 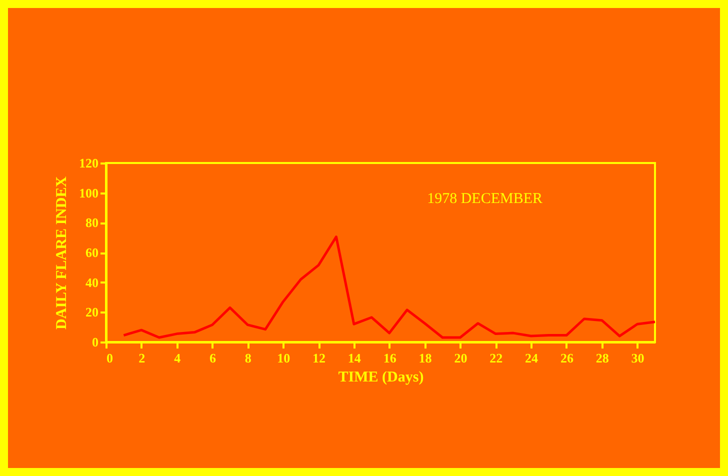 I want to click on x-tick-label: 6, so click(x=213, y=358).